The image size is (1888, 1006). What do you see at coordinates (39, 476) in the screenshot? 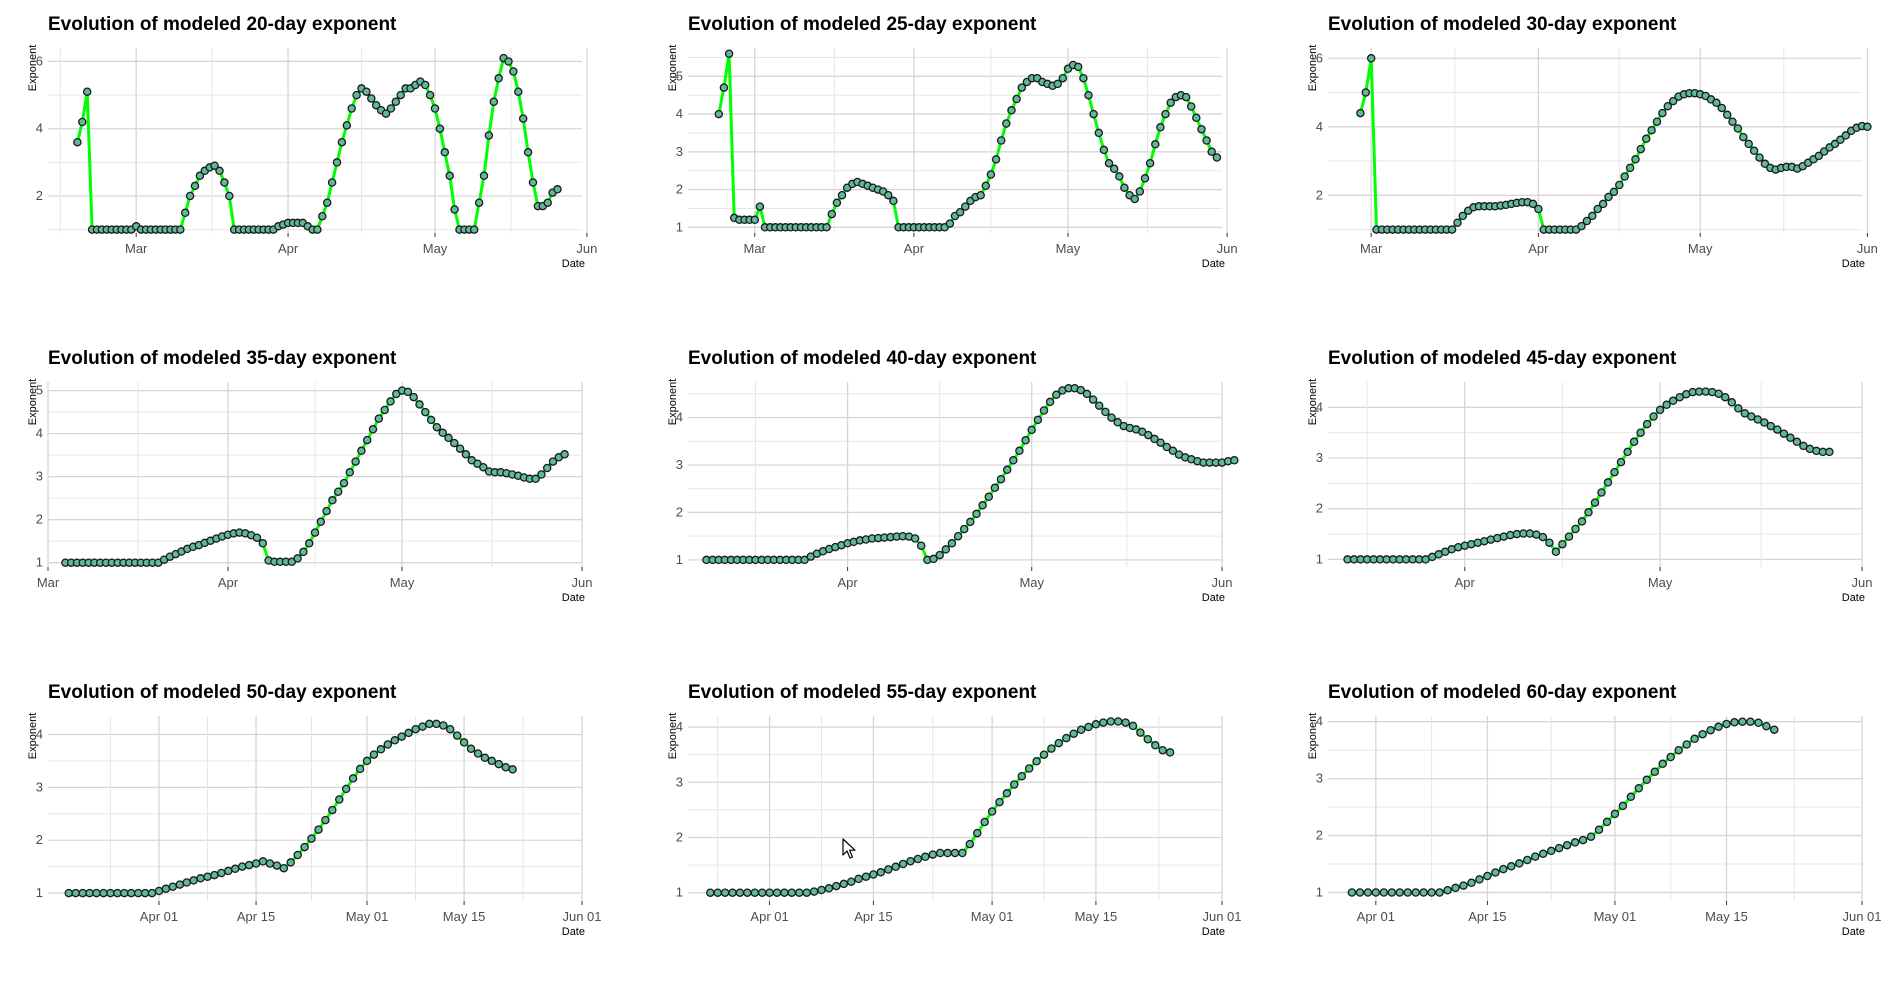
I see `y-tick-label: 3` at bounding box center [39, 476].